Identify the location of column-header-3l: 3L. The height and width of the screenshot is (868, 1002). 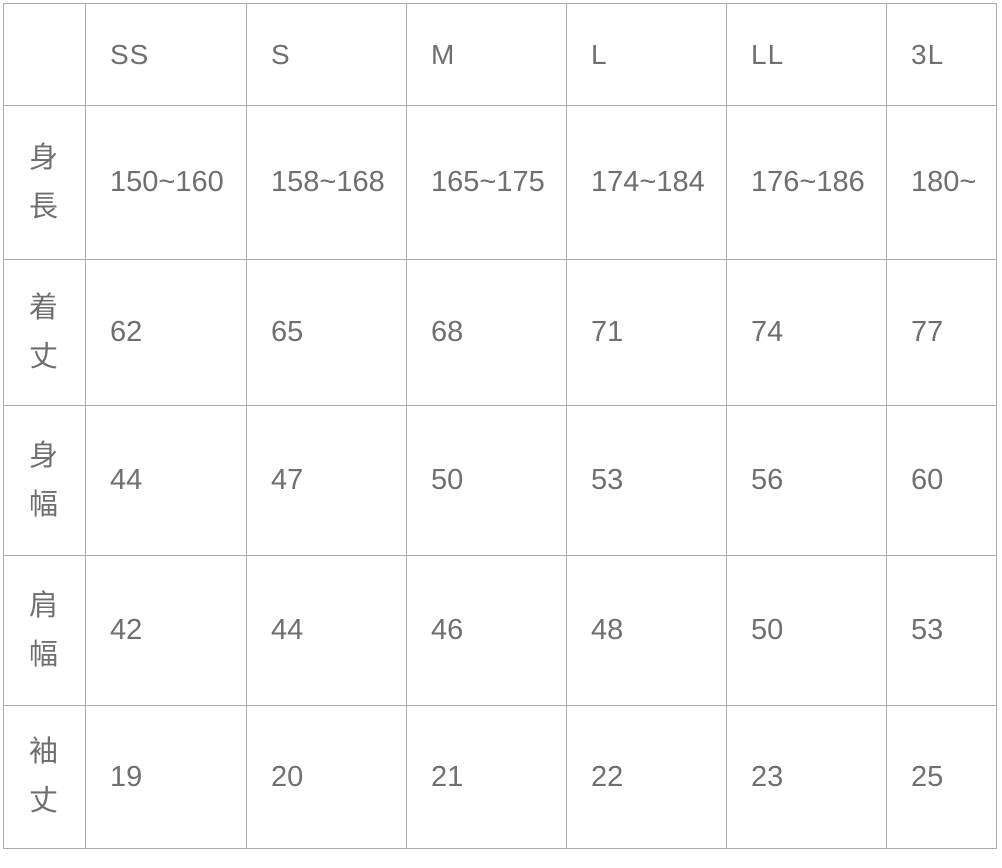
(941, 54).